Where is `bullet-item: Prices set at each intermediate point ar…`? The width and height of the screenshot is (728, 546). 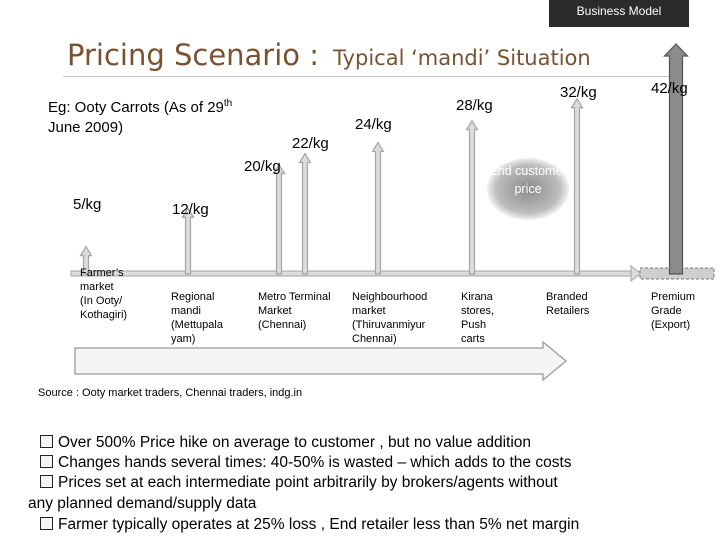 bullet-item: Prices set at each intermediate point ar… is located at coordinates (299, 483).